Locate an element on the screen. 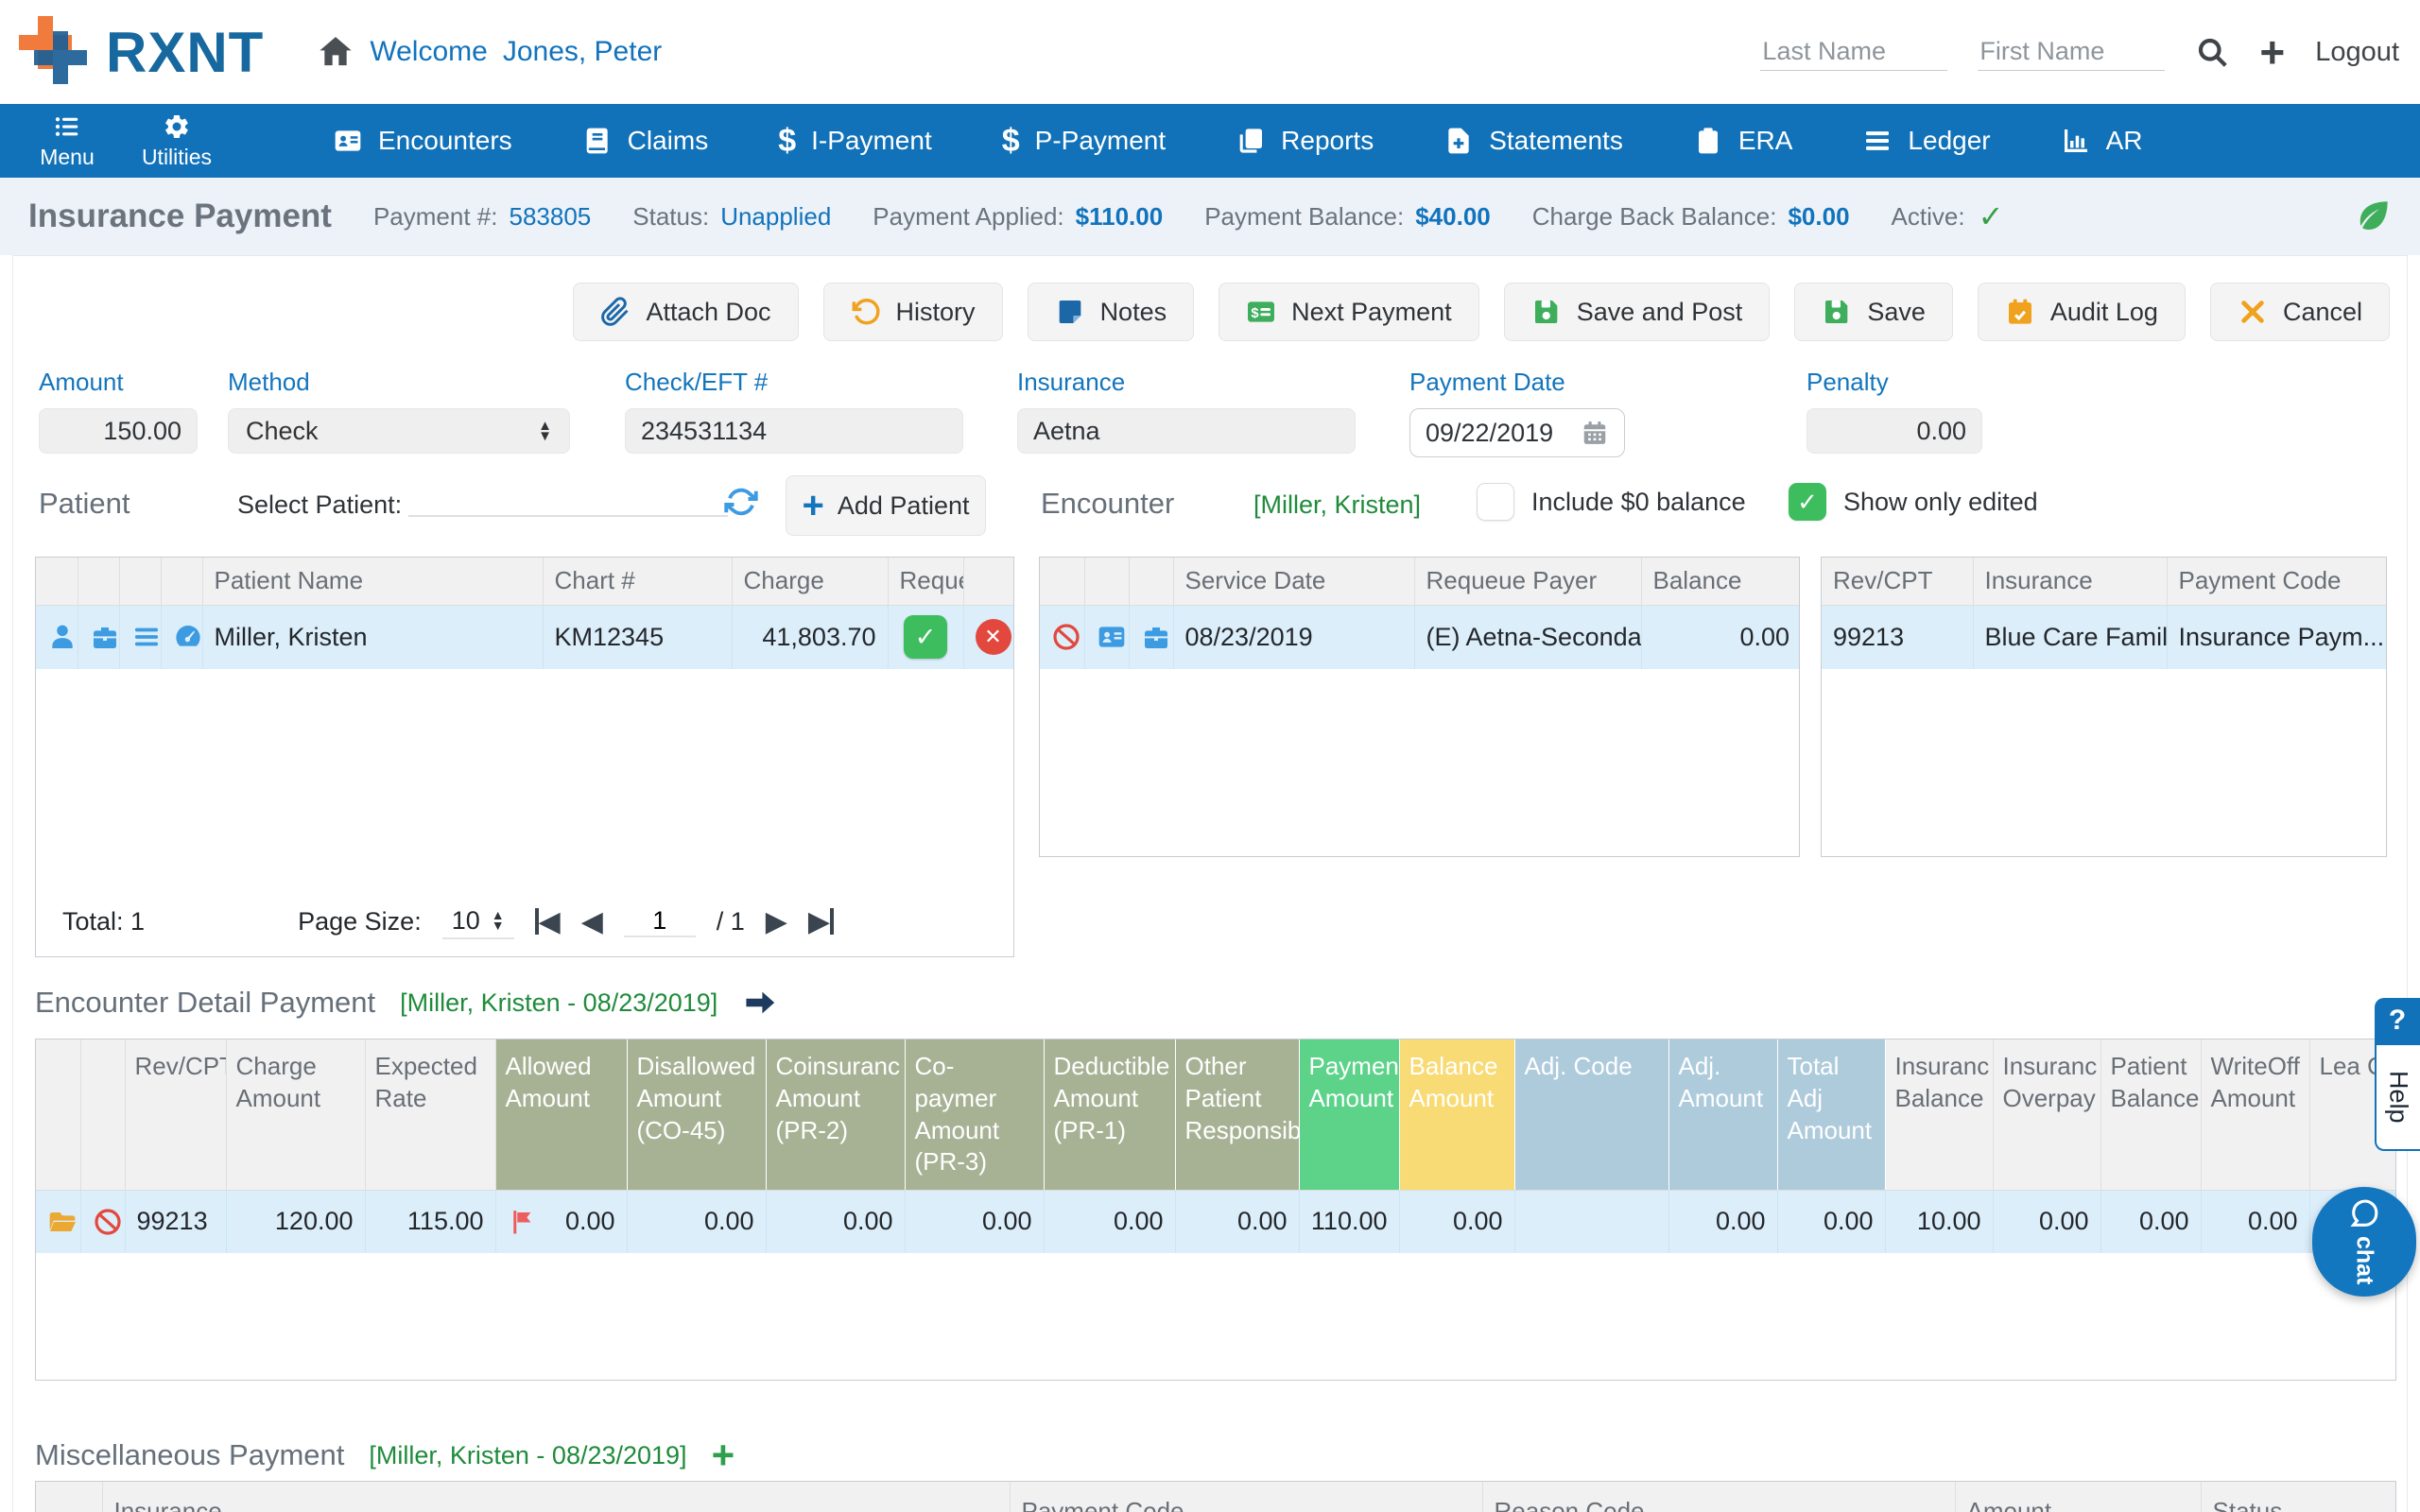  patient-ledger-icon is located at coordinates (146, 637).